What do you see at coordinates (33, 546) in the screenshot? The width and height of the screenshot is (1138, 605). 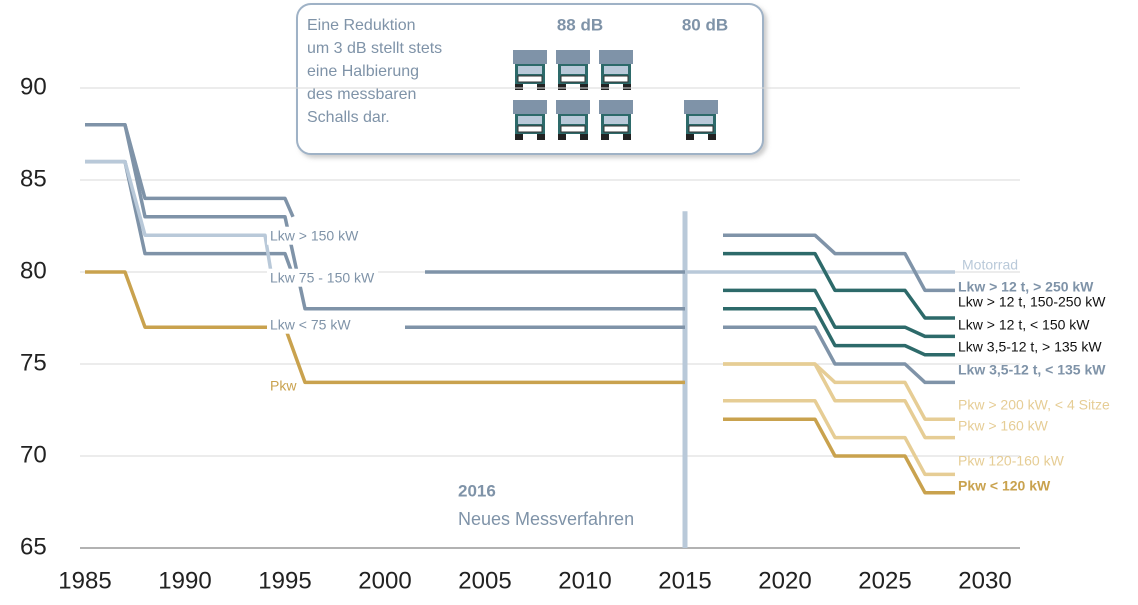 I see `y-tick-label: 65` at bounding box center [33, 546].